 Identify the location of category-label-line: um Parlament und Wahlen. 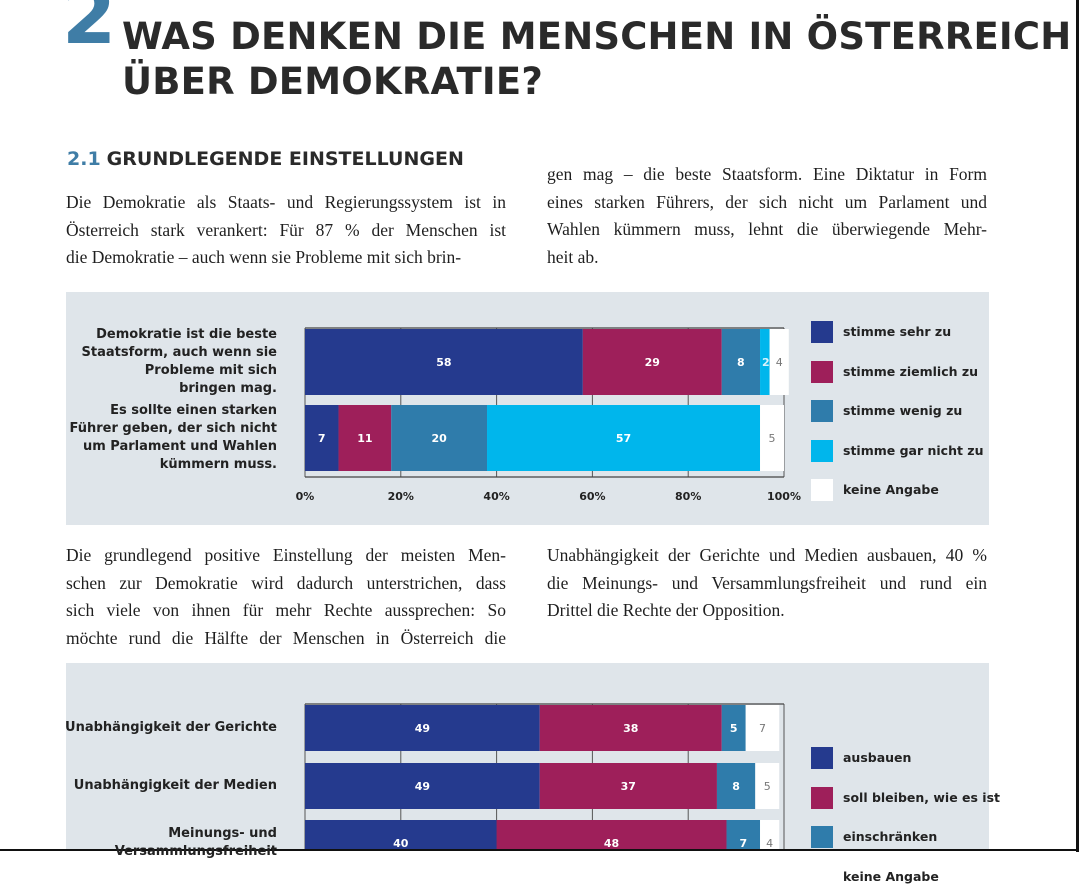
(179, 446).